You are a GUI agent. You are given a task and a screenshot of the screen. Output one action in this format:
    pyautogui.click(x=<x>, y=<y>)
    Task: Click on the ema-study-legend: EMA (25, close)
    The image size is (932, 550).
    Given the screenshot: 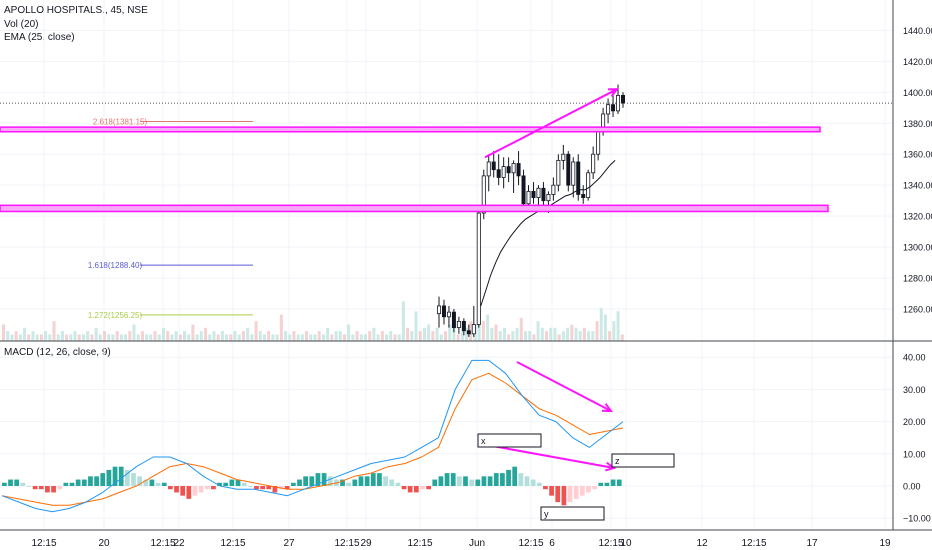 What is the action you would take?
    pyautogui.click(x=39, y=37)
    